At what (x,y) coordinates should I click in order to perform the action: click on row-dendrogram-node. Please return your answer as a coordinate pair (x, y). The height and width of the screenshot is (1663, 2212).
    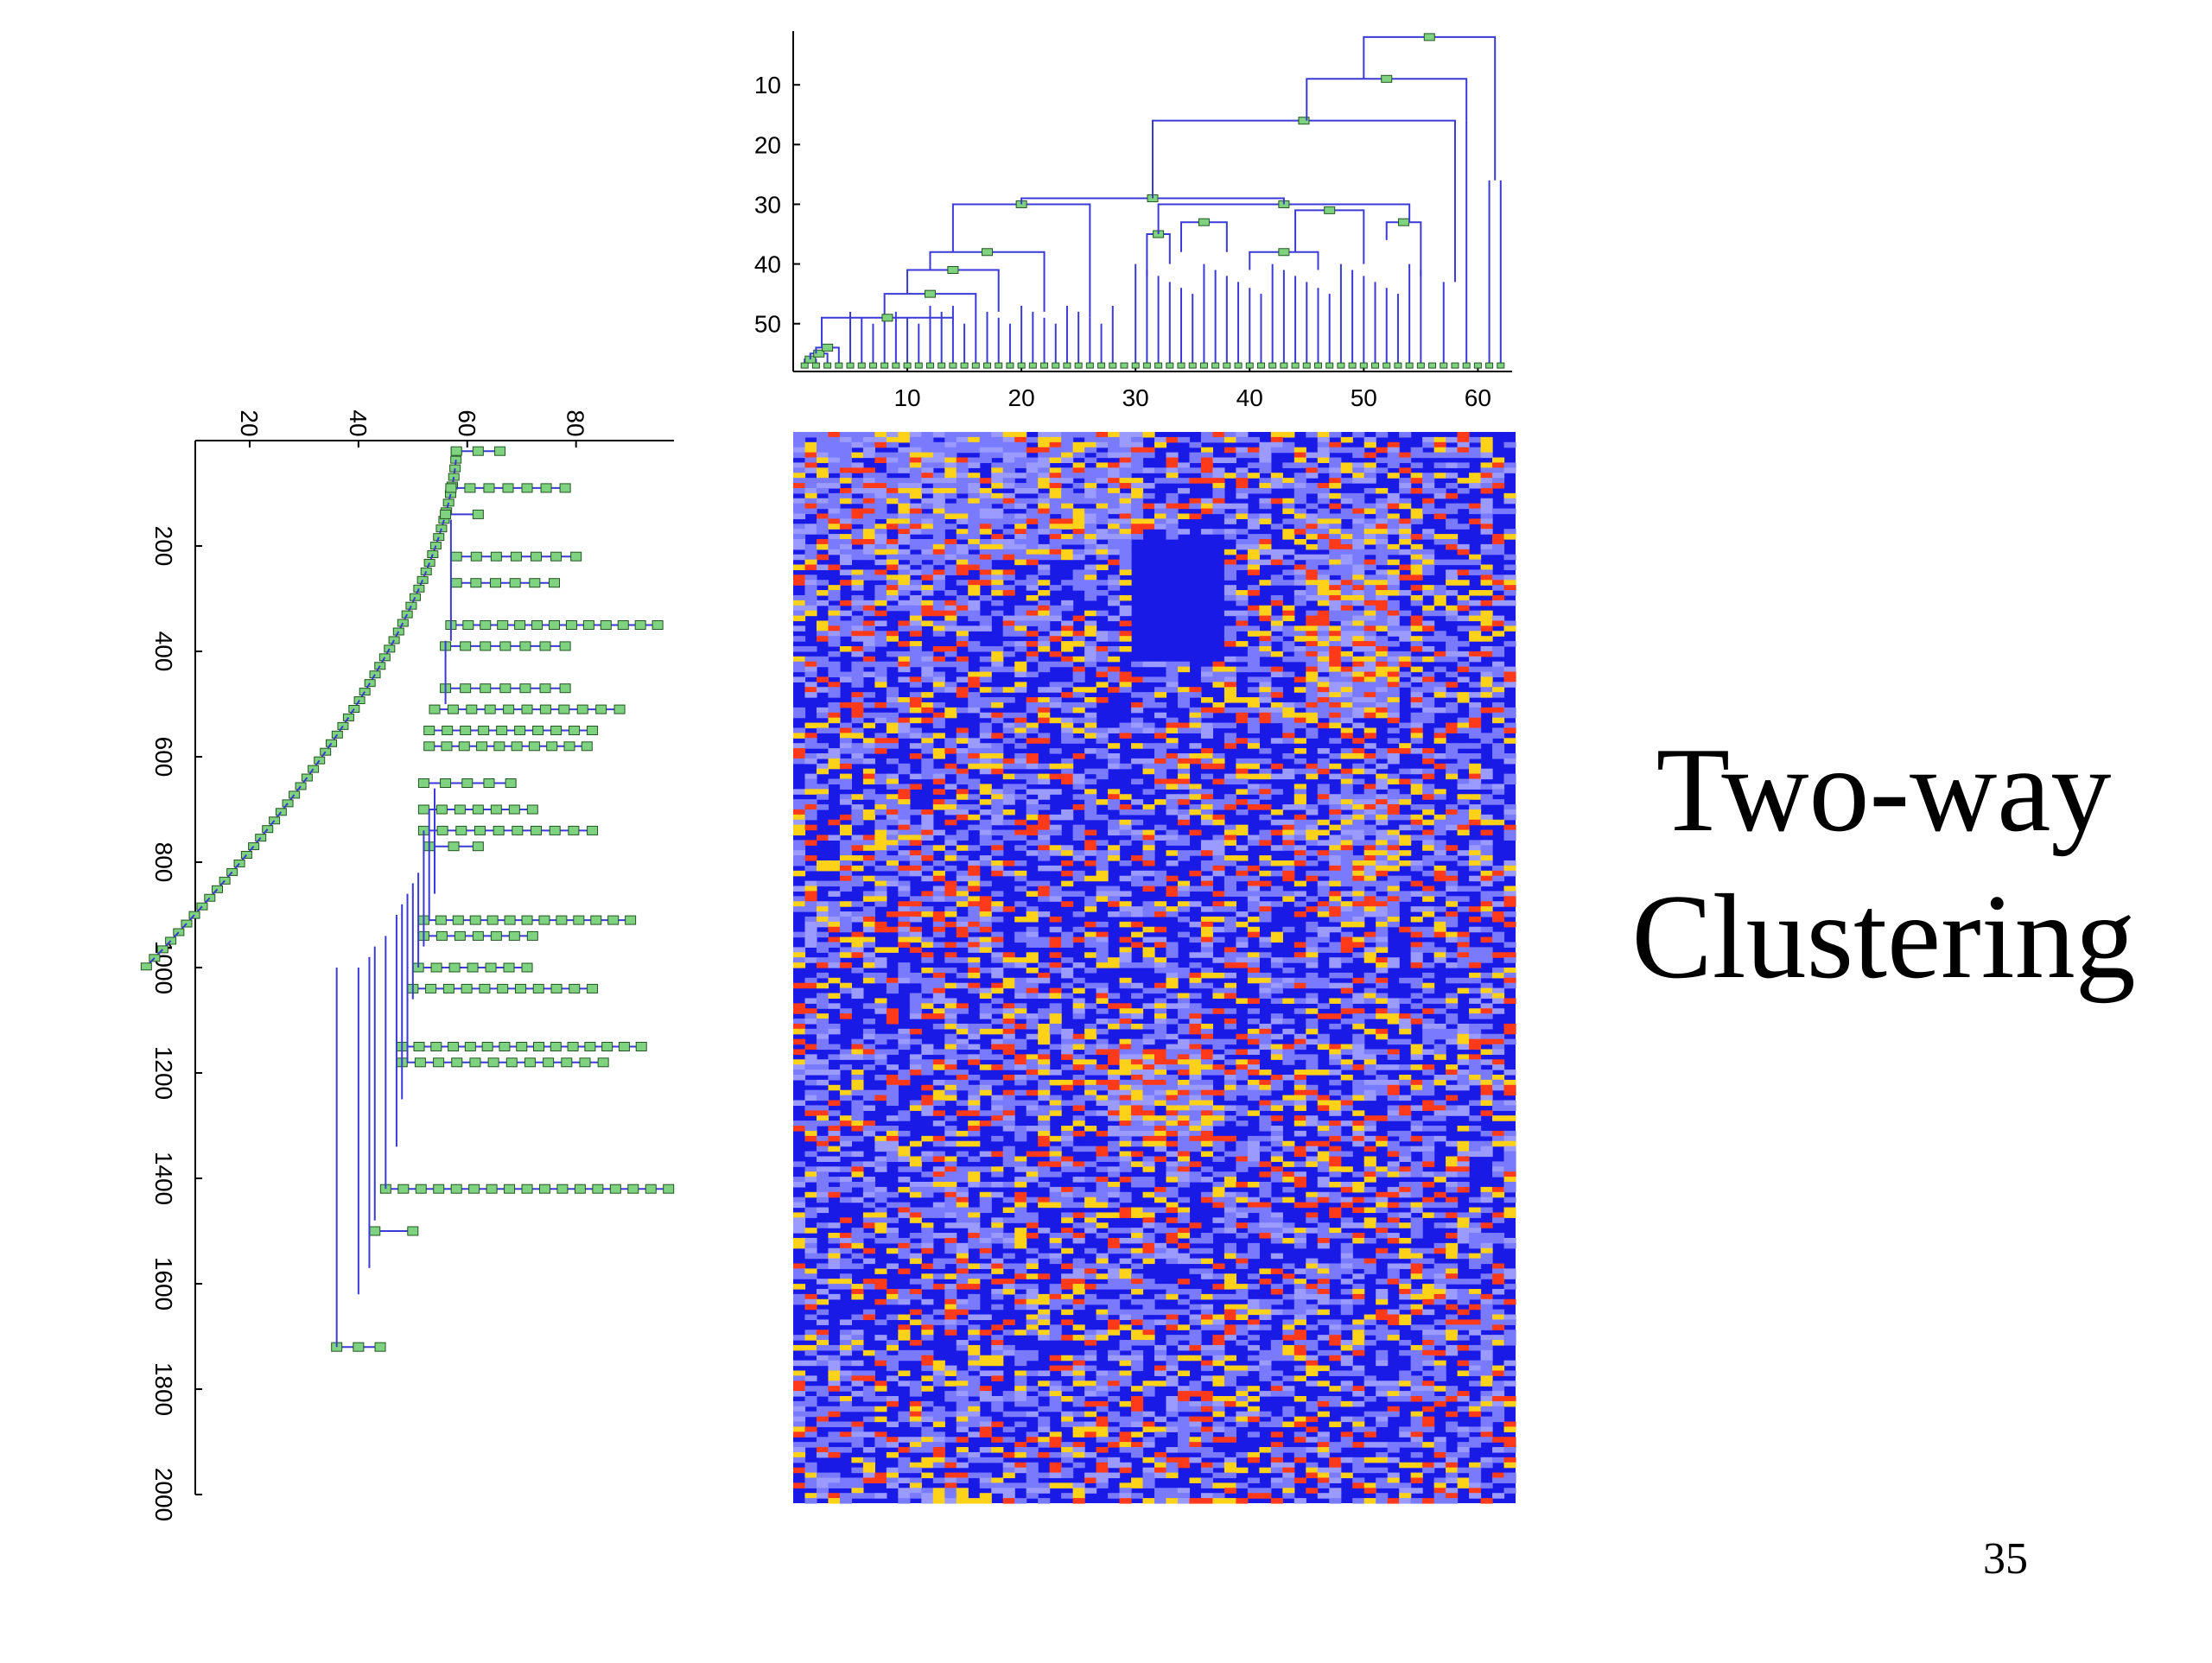
    Looking at the image, I should click on (561, 920).